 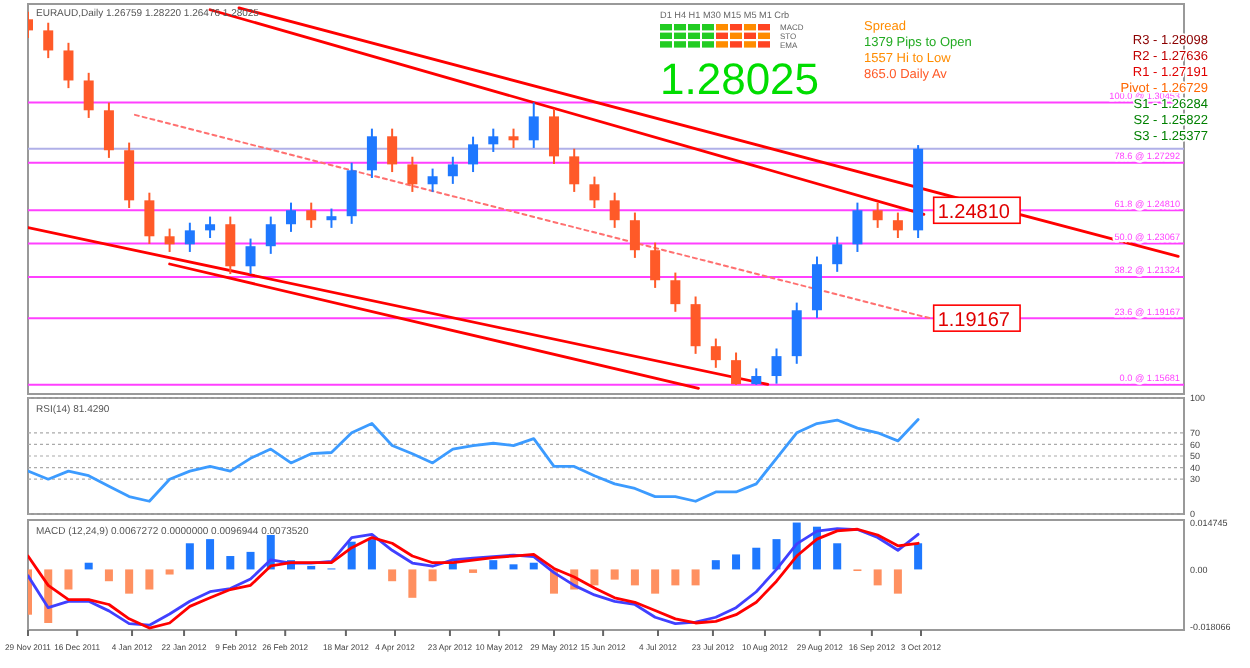 What do you see at coordinates (974, 321) in the screenshot?
I see `annotation: 1.19167` at bounding box center [974, 321].